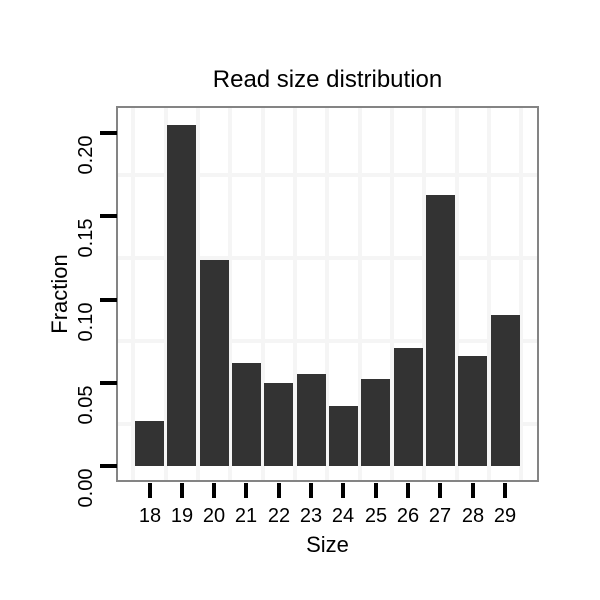 Image resolution: width=600 pixels, height=600 pixels. I want to click on x-tick-label: 21, so click(246, 516).